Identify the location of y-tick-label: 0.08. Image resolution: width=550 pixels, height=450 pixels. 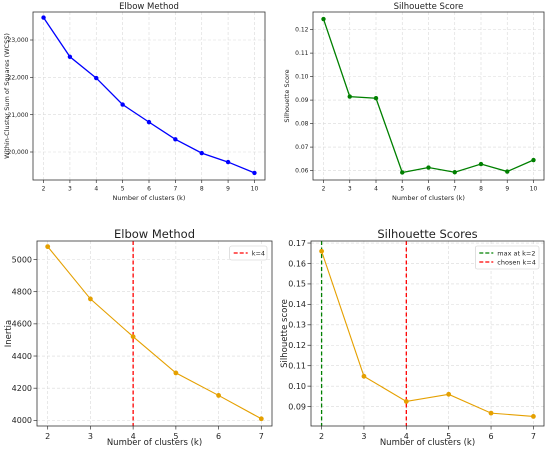
(302, 124).